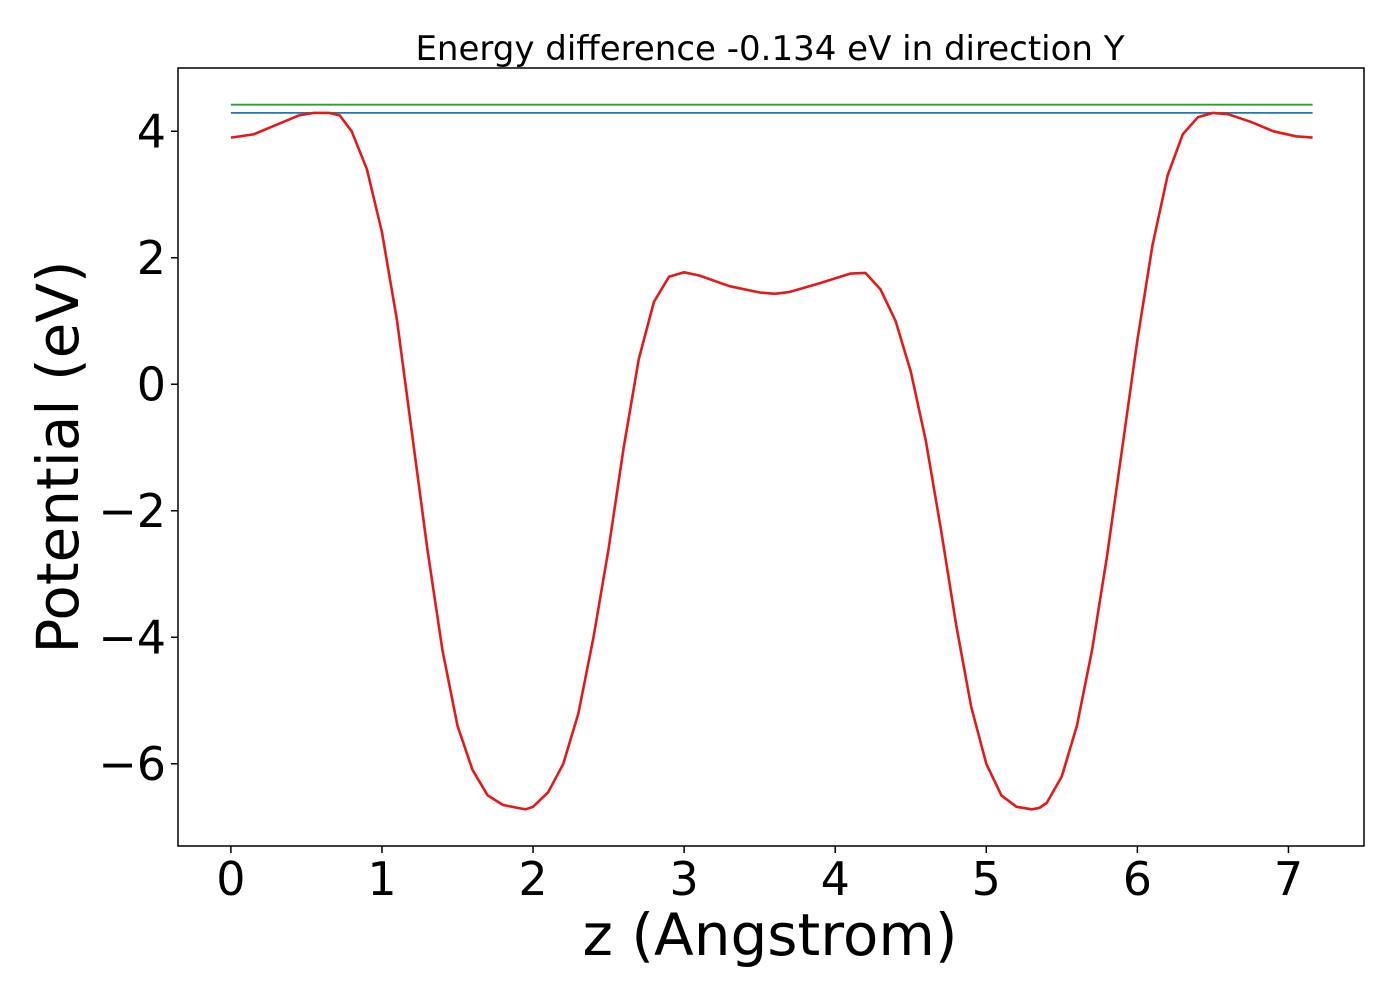 The height and width of the screenshot is (1000, 1400). I want to click on x-tick-label: 1, so click(381, 879).